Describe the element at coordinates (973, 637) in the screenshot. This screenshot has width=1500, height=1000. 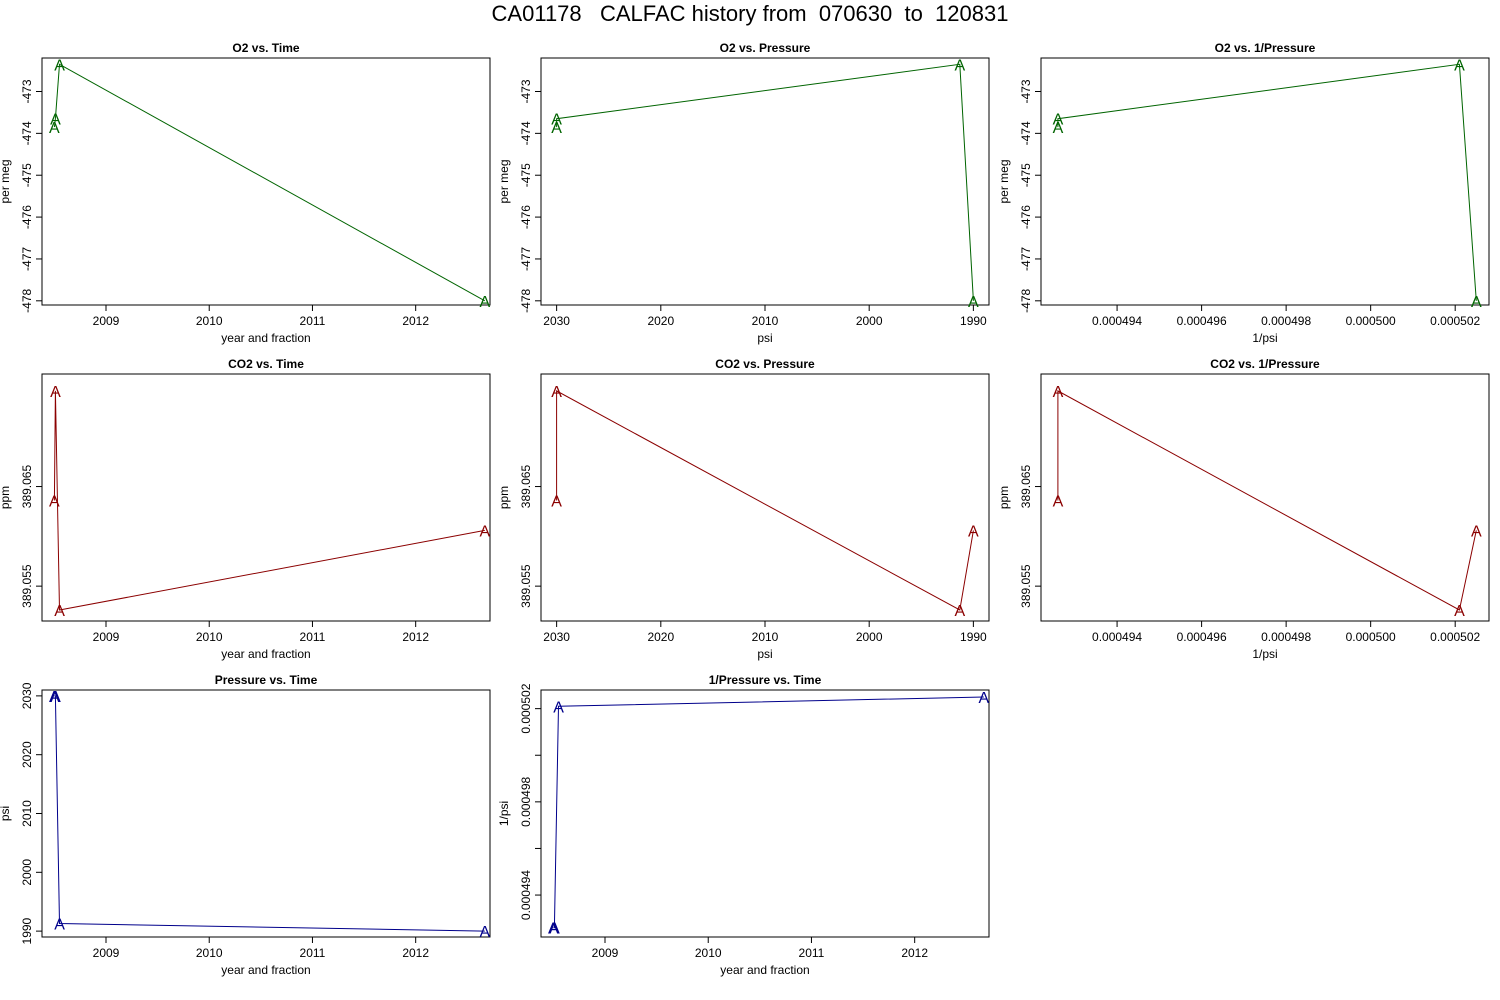
I see `x-tick-label: 1990` at that location.